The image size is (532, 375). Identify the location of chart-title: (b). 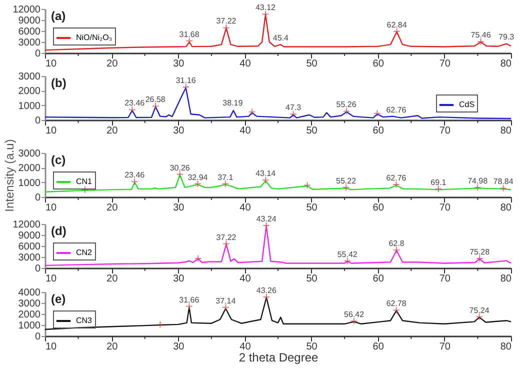
(58, 83).